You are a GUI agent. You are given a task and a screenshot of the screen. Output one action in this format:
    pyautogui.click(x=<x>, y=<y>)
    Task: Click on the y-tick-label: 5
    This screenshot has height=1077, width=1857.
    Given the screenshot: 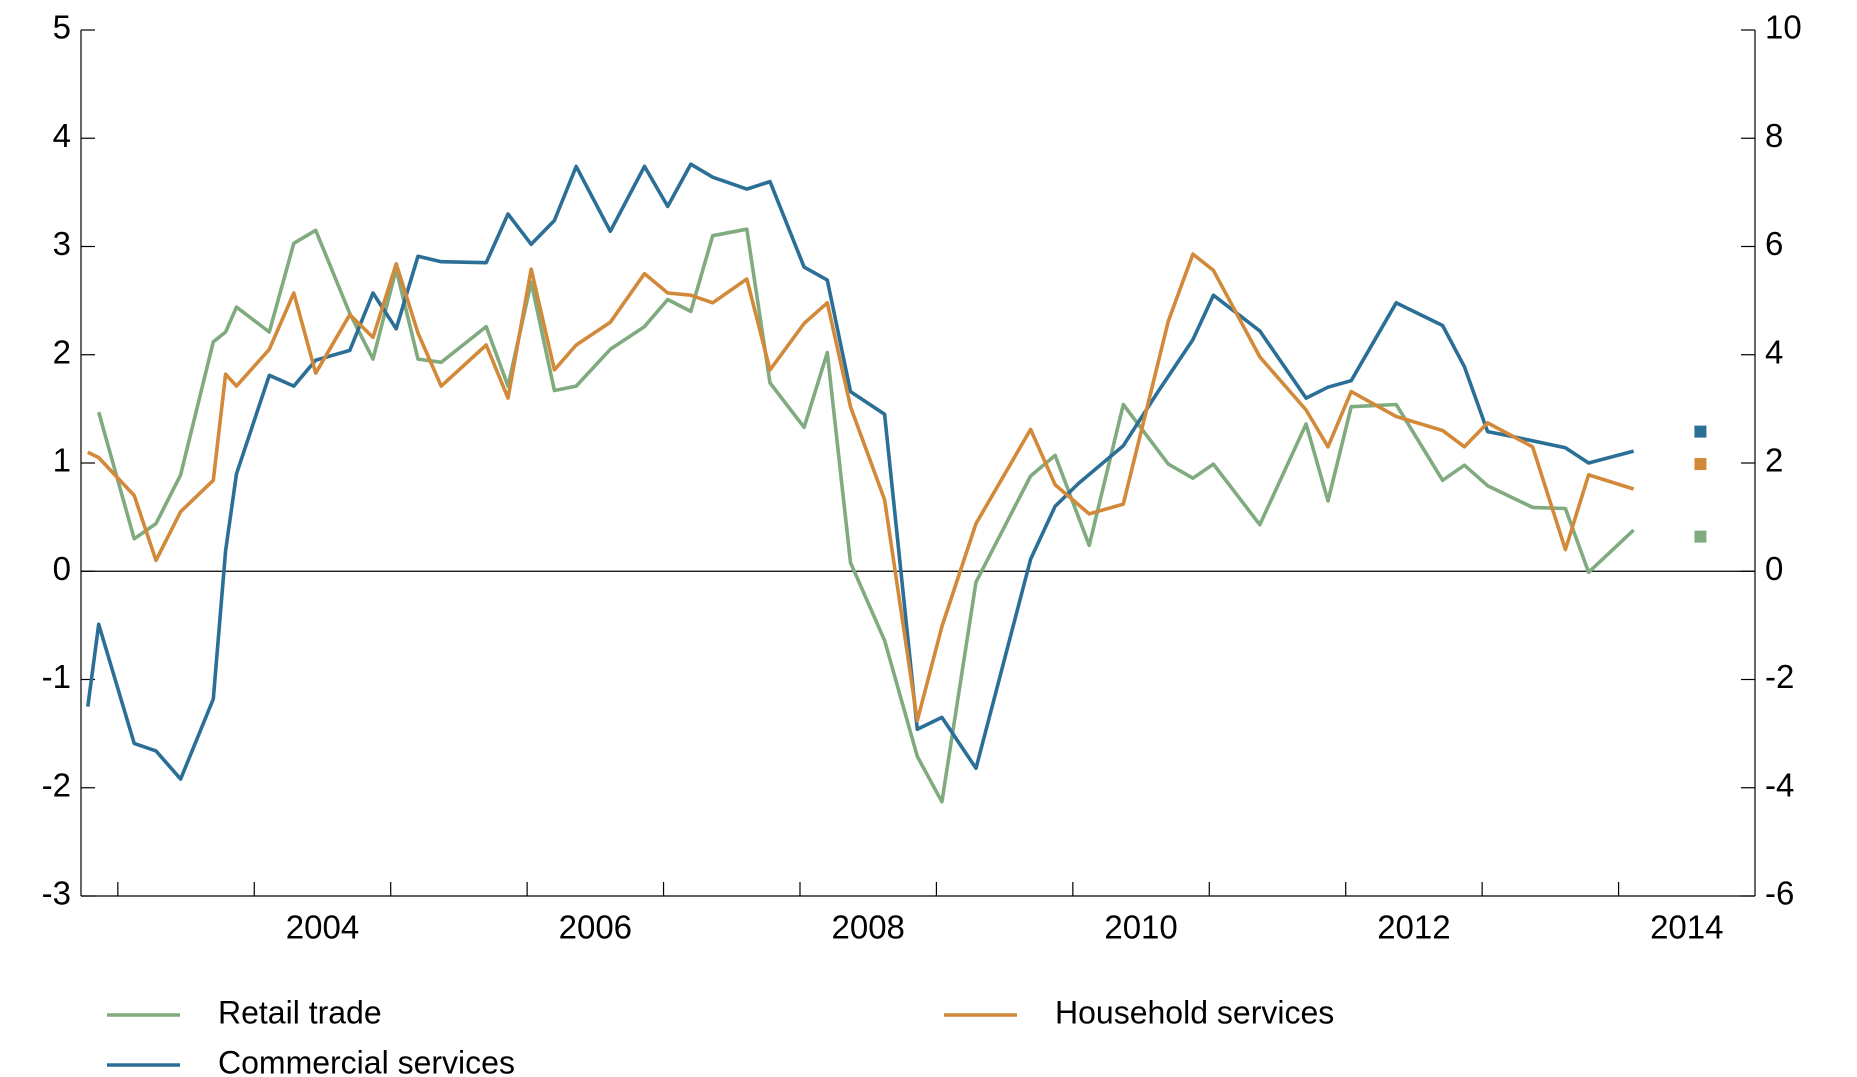 What is the action you would take?
    pyautogui.click(x=62, y=27)
    